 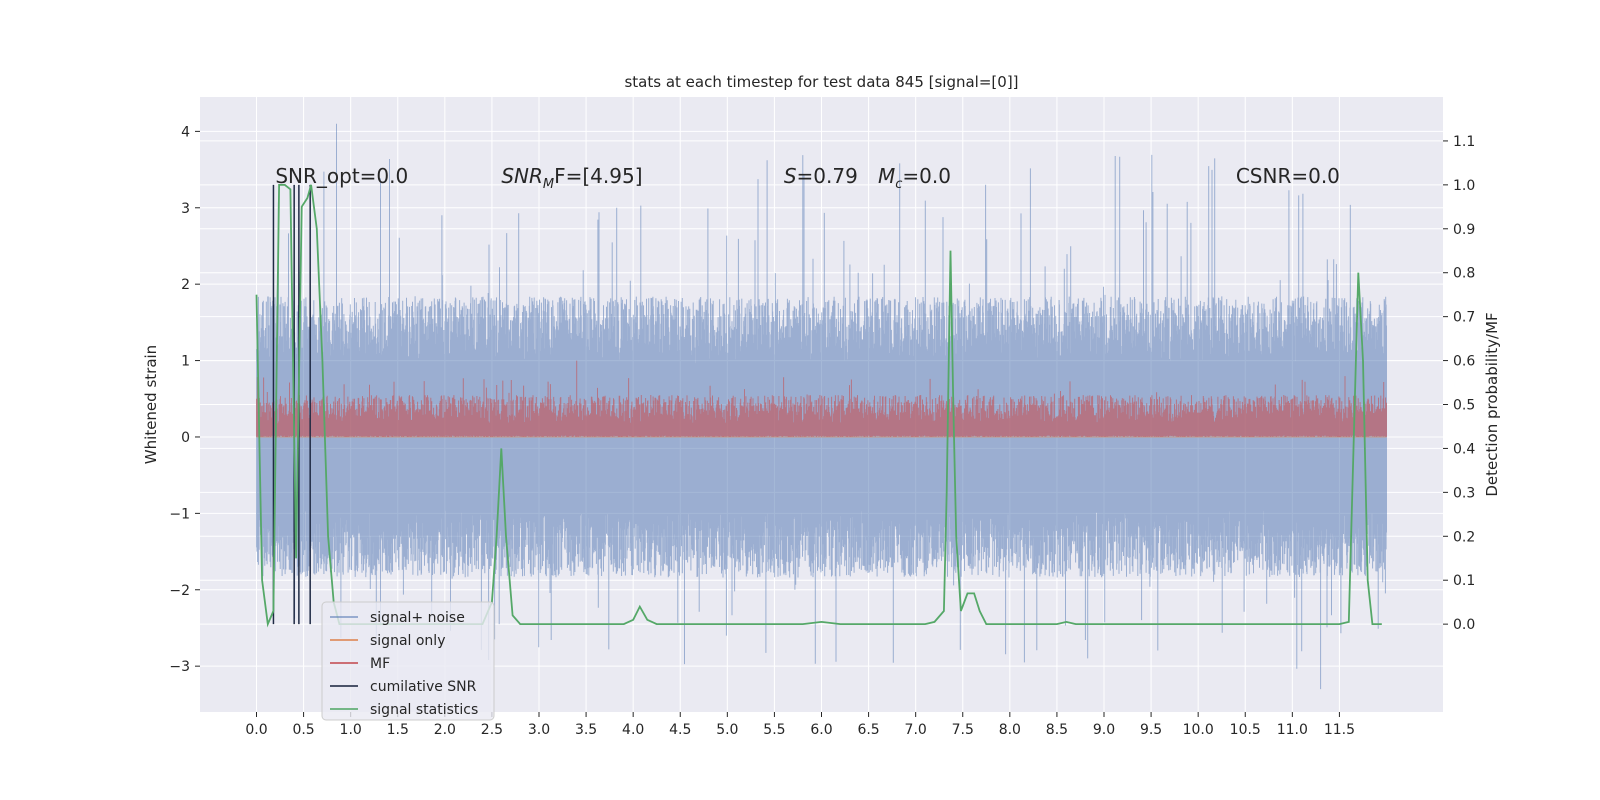 I want to click on y-tick-label-right: 0.2, so click(x=1464, y=537).